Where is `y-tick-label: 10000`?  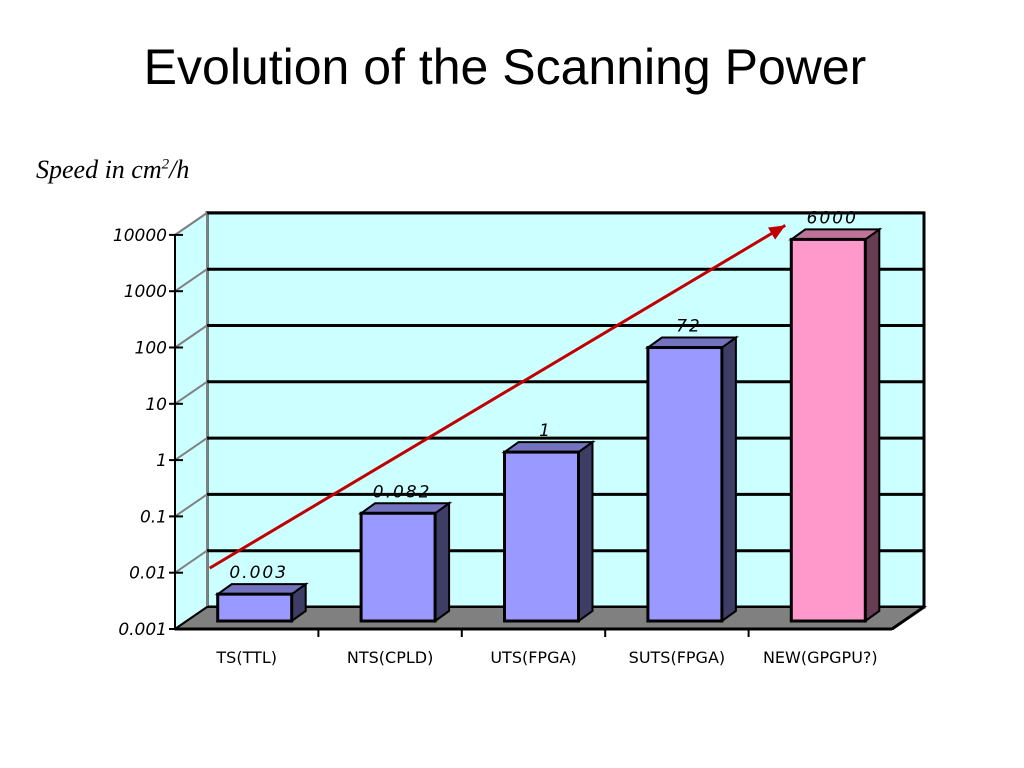
y-tick-label: 10000 is located at coordinates (140, 236).